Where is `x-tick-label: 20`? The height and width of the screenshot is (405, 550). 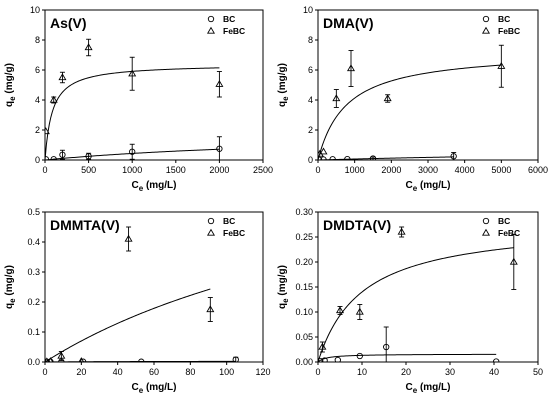
x-tick-label: 20 is located at coordinates (81, 372).